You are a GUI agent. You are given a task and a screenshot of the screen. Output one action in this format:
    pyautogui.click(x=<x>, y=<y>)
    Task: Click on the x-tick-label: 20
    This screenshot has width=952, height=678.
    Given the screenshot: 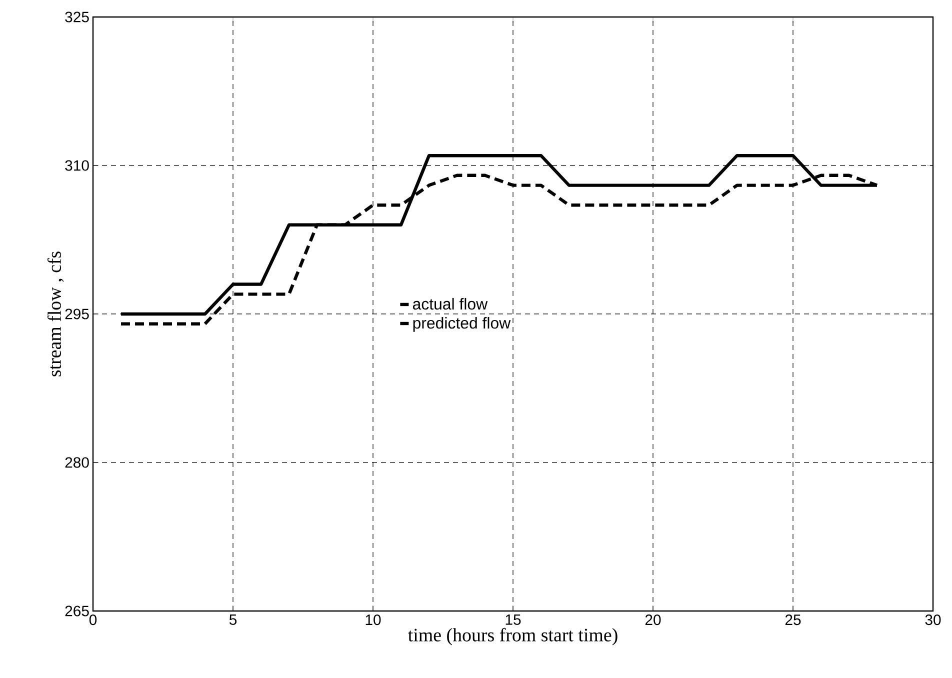 What is the action you would take?
    pyautogui.click(x=653, y=620)
    